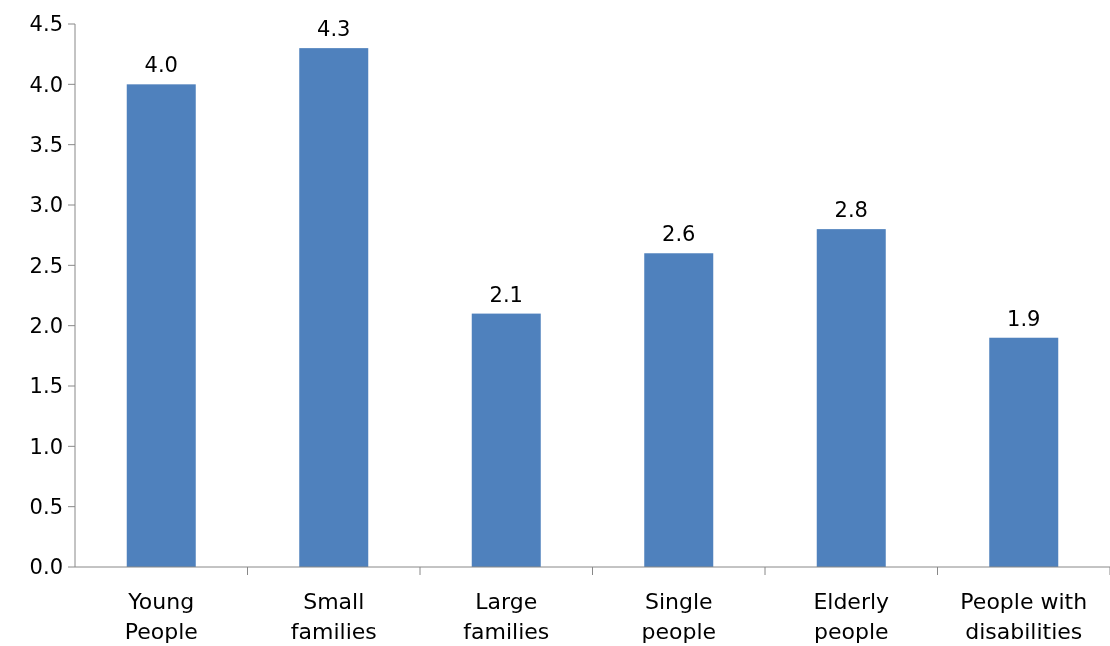  Describe the element at coordinates (46, 145) in the screenshot. I see `y-tick-label: 3.5` at that location.